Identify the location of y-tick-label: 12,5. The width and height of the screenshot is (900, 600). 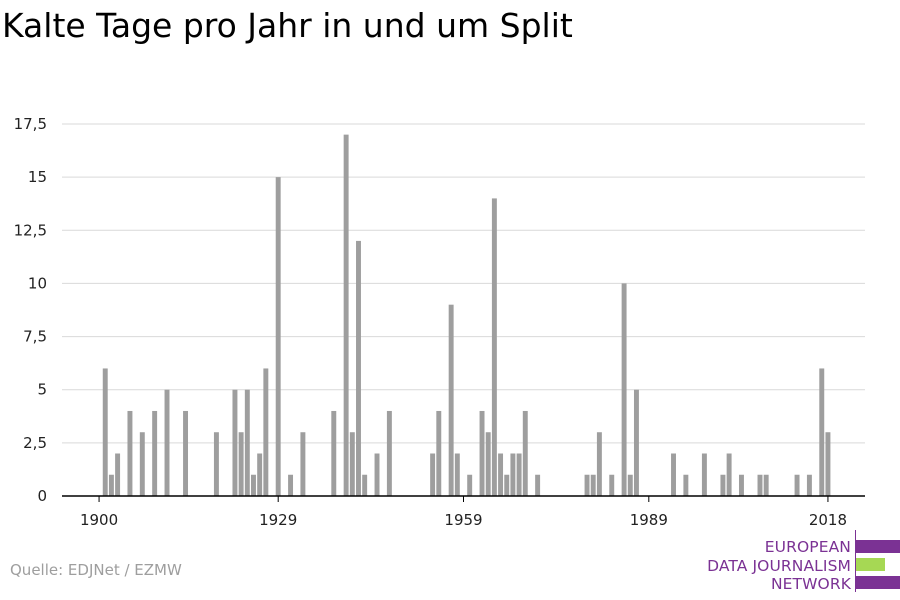
(30, 230).